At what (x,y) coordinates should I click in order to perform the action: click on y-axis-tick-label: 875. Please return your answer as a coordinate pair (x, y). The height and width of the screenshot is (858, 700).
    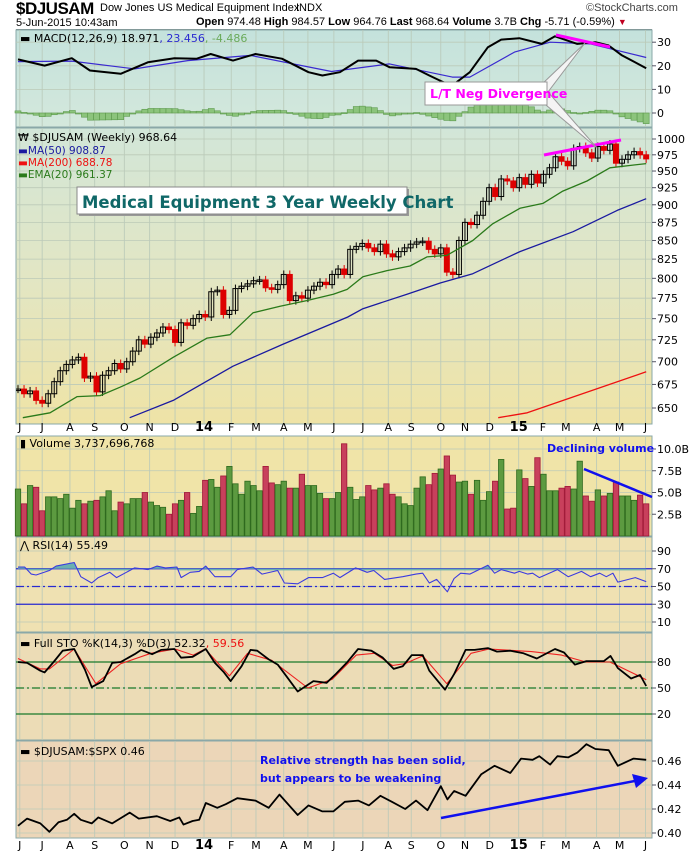
    Looking at the image, I should click on (667, 222).